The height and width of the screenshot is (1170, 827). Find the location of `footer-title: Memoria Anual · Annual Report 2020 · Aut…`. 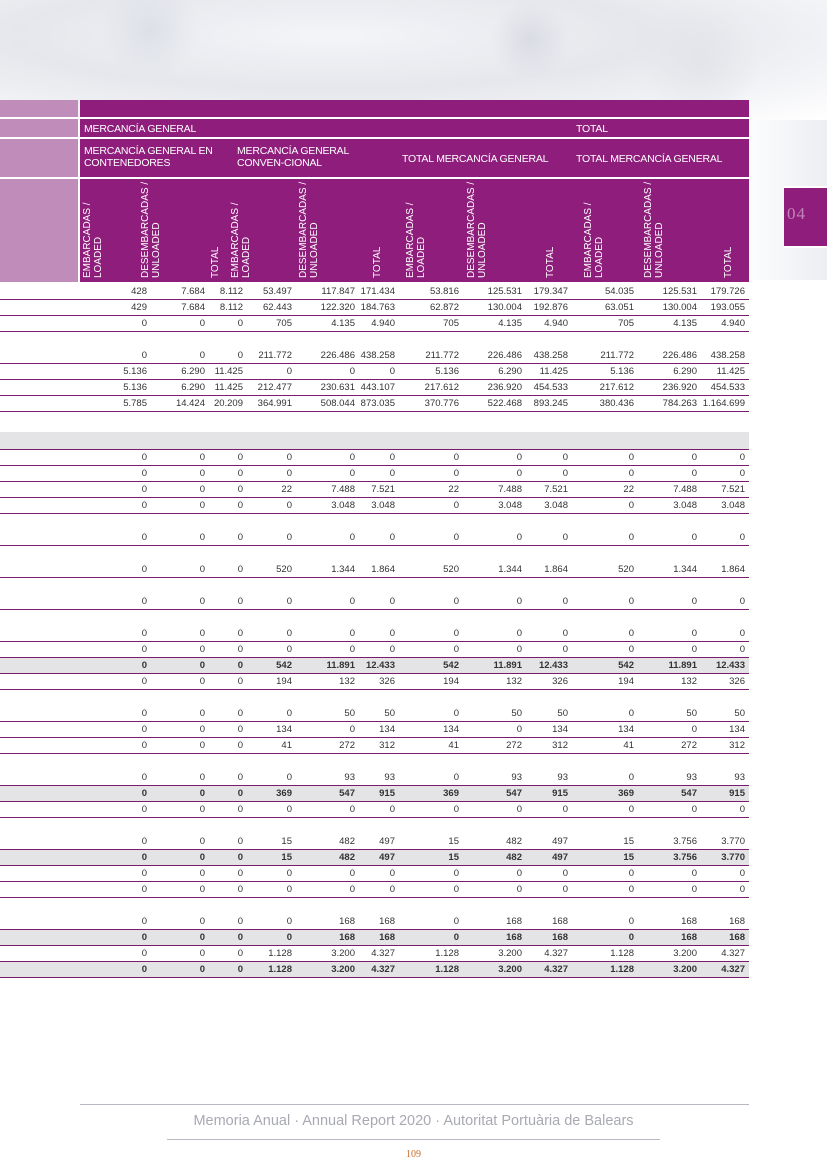

footer-title: Memoria Anual · Annual Report 2020 · Aut… is located at coordinates (413, 1121).